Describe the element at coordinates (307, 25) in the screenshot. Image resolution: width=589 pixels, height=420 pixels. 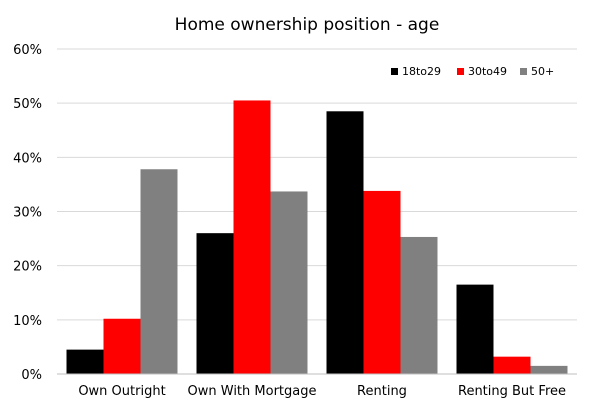
I see `chart-title: Home ownership position - age` at that location.